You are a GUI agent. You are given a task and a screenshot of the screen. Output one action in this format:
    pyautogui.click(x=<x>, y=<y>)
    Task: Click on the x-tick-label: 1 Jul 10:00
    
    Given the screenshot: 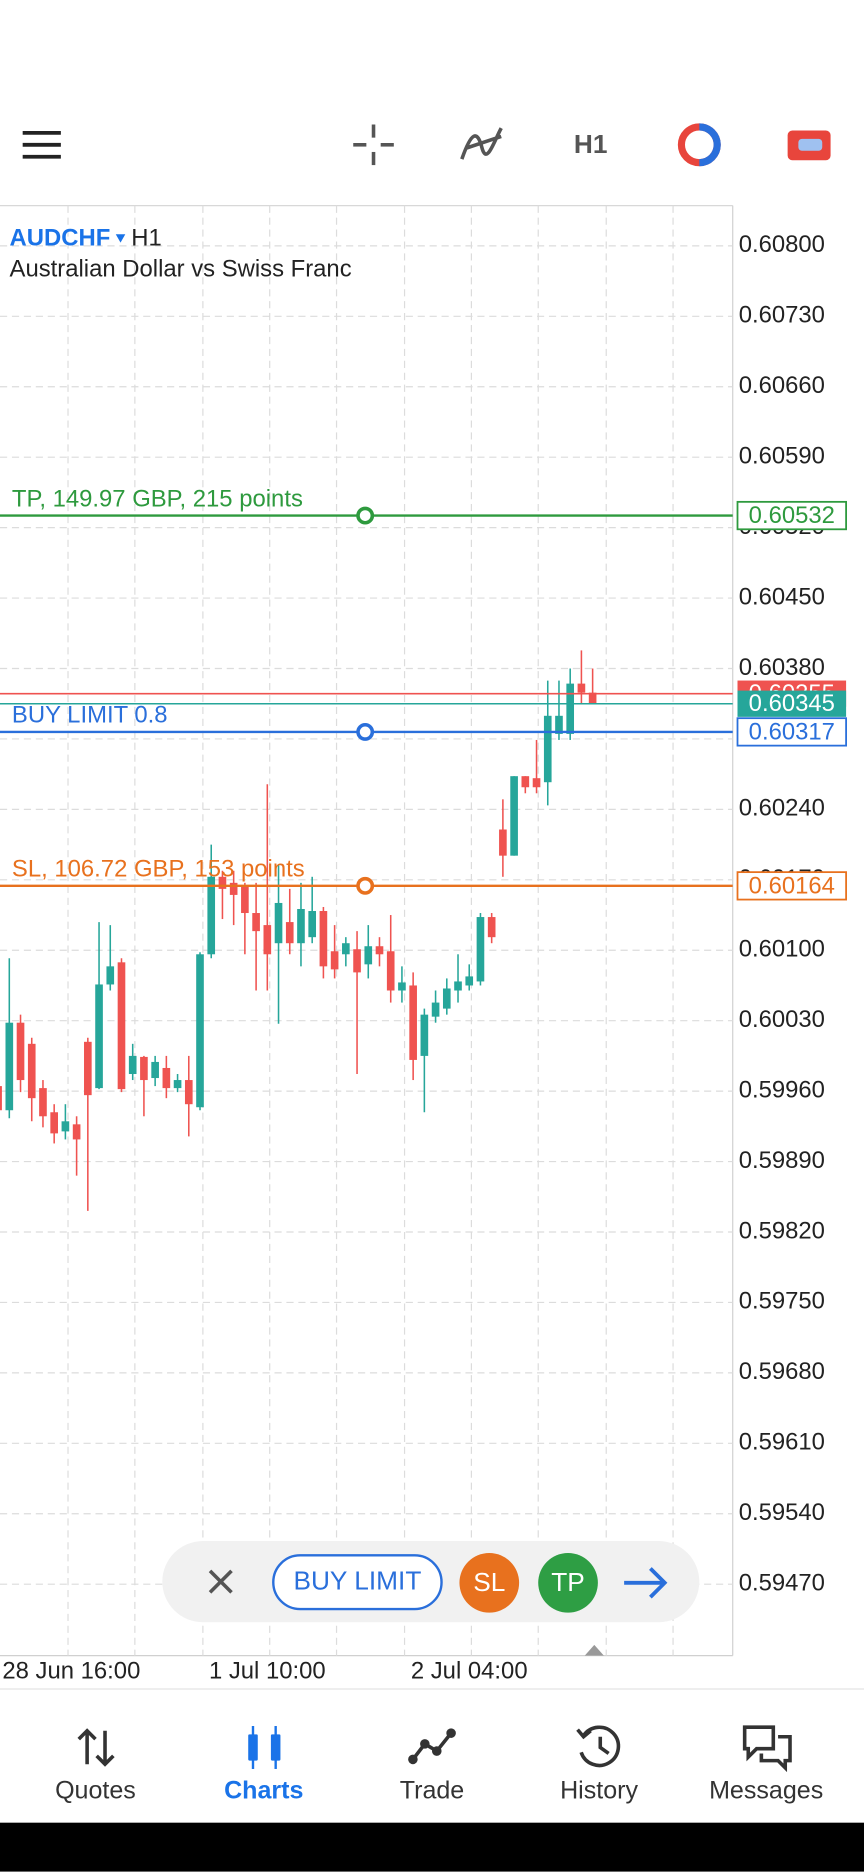 What is the action you would take?
    pyautogui.click(x=267, y=1671)
    